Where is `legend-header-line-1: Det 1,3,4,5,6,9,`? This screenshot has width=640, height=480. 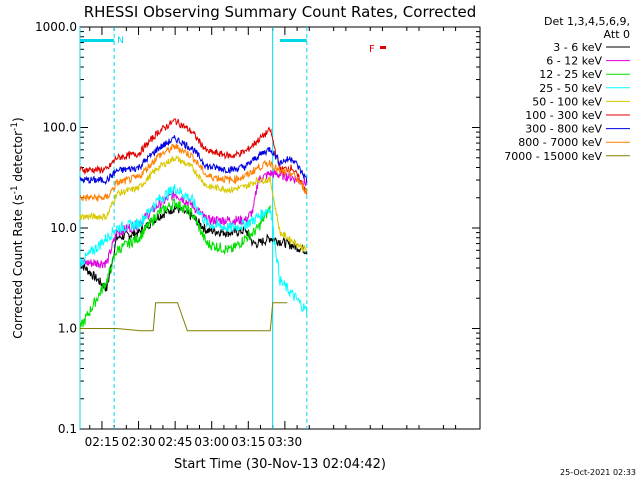 legend-header-line-1: Det 1,3,4,5,6,9, is located at coordinates (587, 21).